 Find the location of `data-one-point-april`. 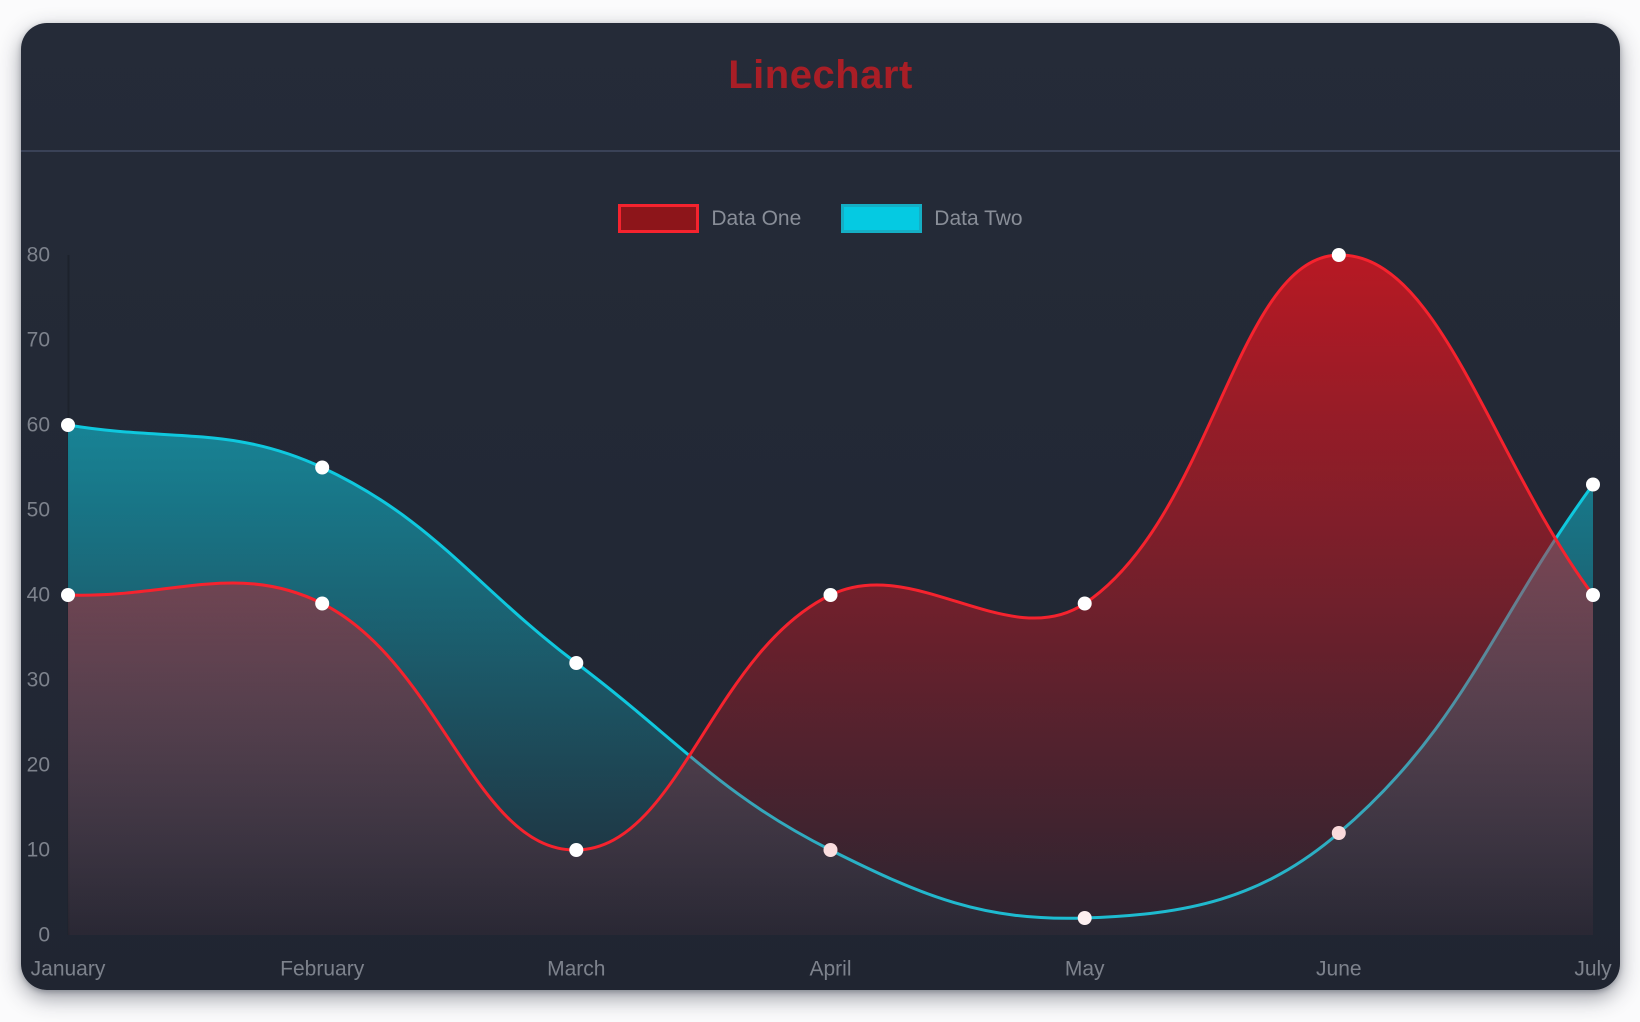

data-one-point-april is located at coordinates (830, 595).